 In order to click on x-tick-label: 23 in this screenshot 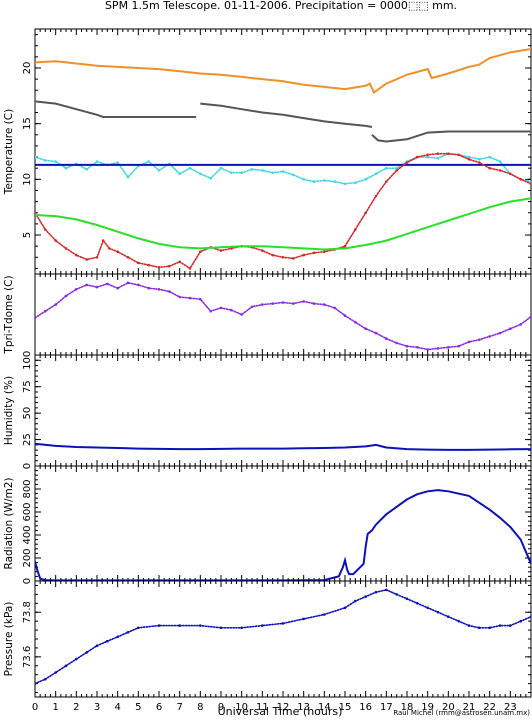, I will do `click(510, 707)`.